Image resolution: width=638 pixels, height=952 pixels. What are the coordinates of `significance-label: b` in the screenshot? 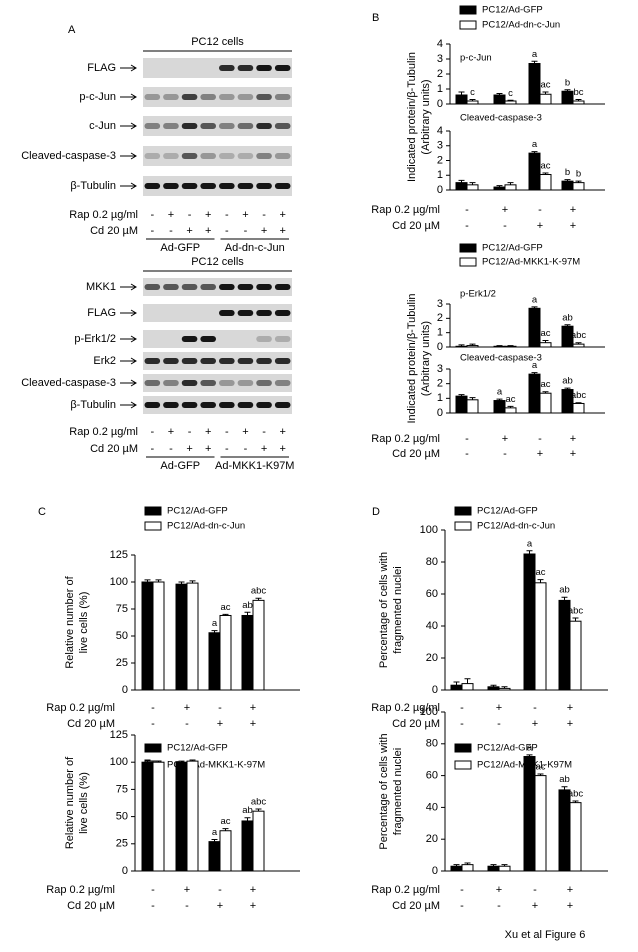 It's located at (567, 172).